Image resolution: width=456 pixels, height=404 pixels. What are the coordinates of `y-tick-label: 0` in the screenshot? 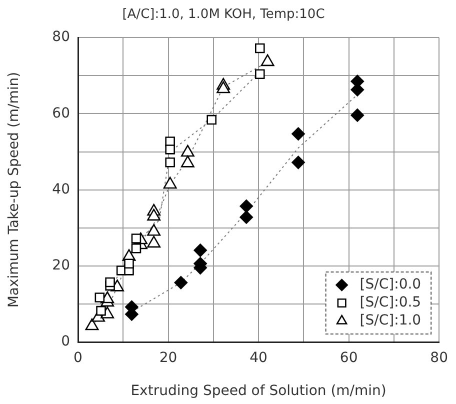 It's located at (65, 342).